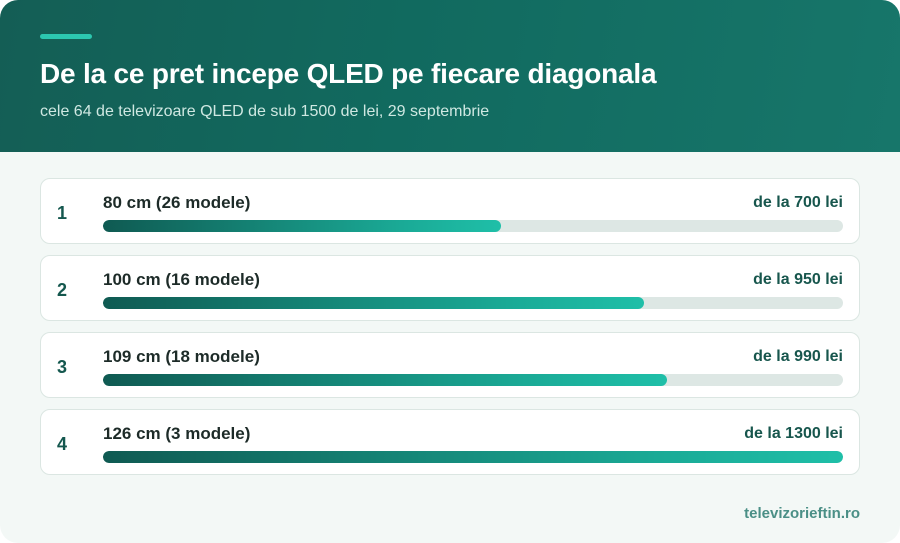 The height and width of the screenshot is (543, 900). What do you see at coordinates (450, 288) in the screenshot?
I see `bar-row: 2 100 cm (16 modele) de la 950 lei` at bounding box center [450, 288].